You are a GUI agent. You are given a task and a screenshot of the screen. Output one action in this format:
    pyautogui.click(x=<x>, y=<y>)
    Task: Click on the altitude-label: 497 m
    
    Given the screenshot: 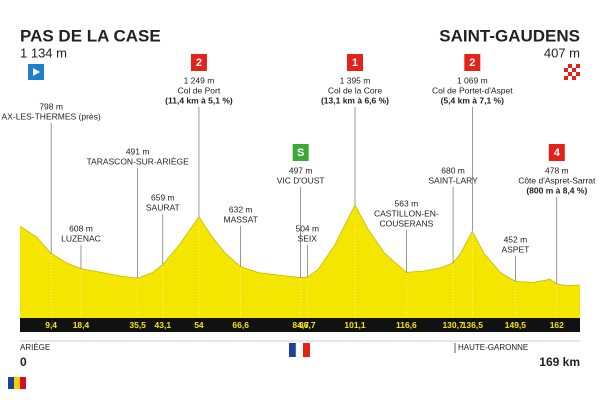 What is the action you would take?
    pyautogui.click(x=301, y=170)
    